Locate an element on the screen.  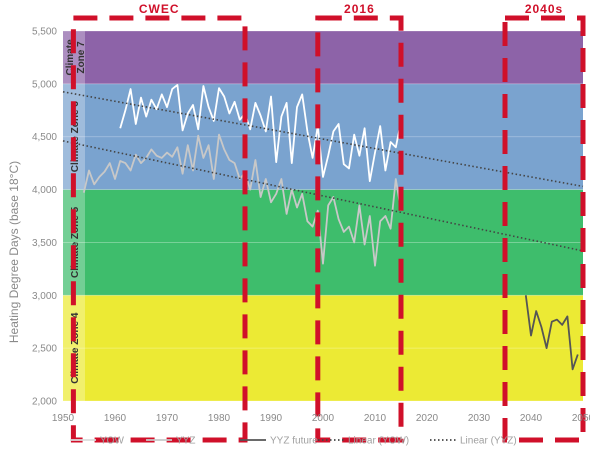
series-line-yyz-future is located at coordinates (551, 333).